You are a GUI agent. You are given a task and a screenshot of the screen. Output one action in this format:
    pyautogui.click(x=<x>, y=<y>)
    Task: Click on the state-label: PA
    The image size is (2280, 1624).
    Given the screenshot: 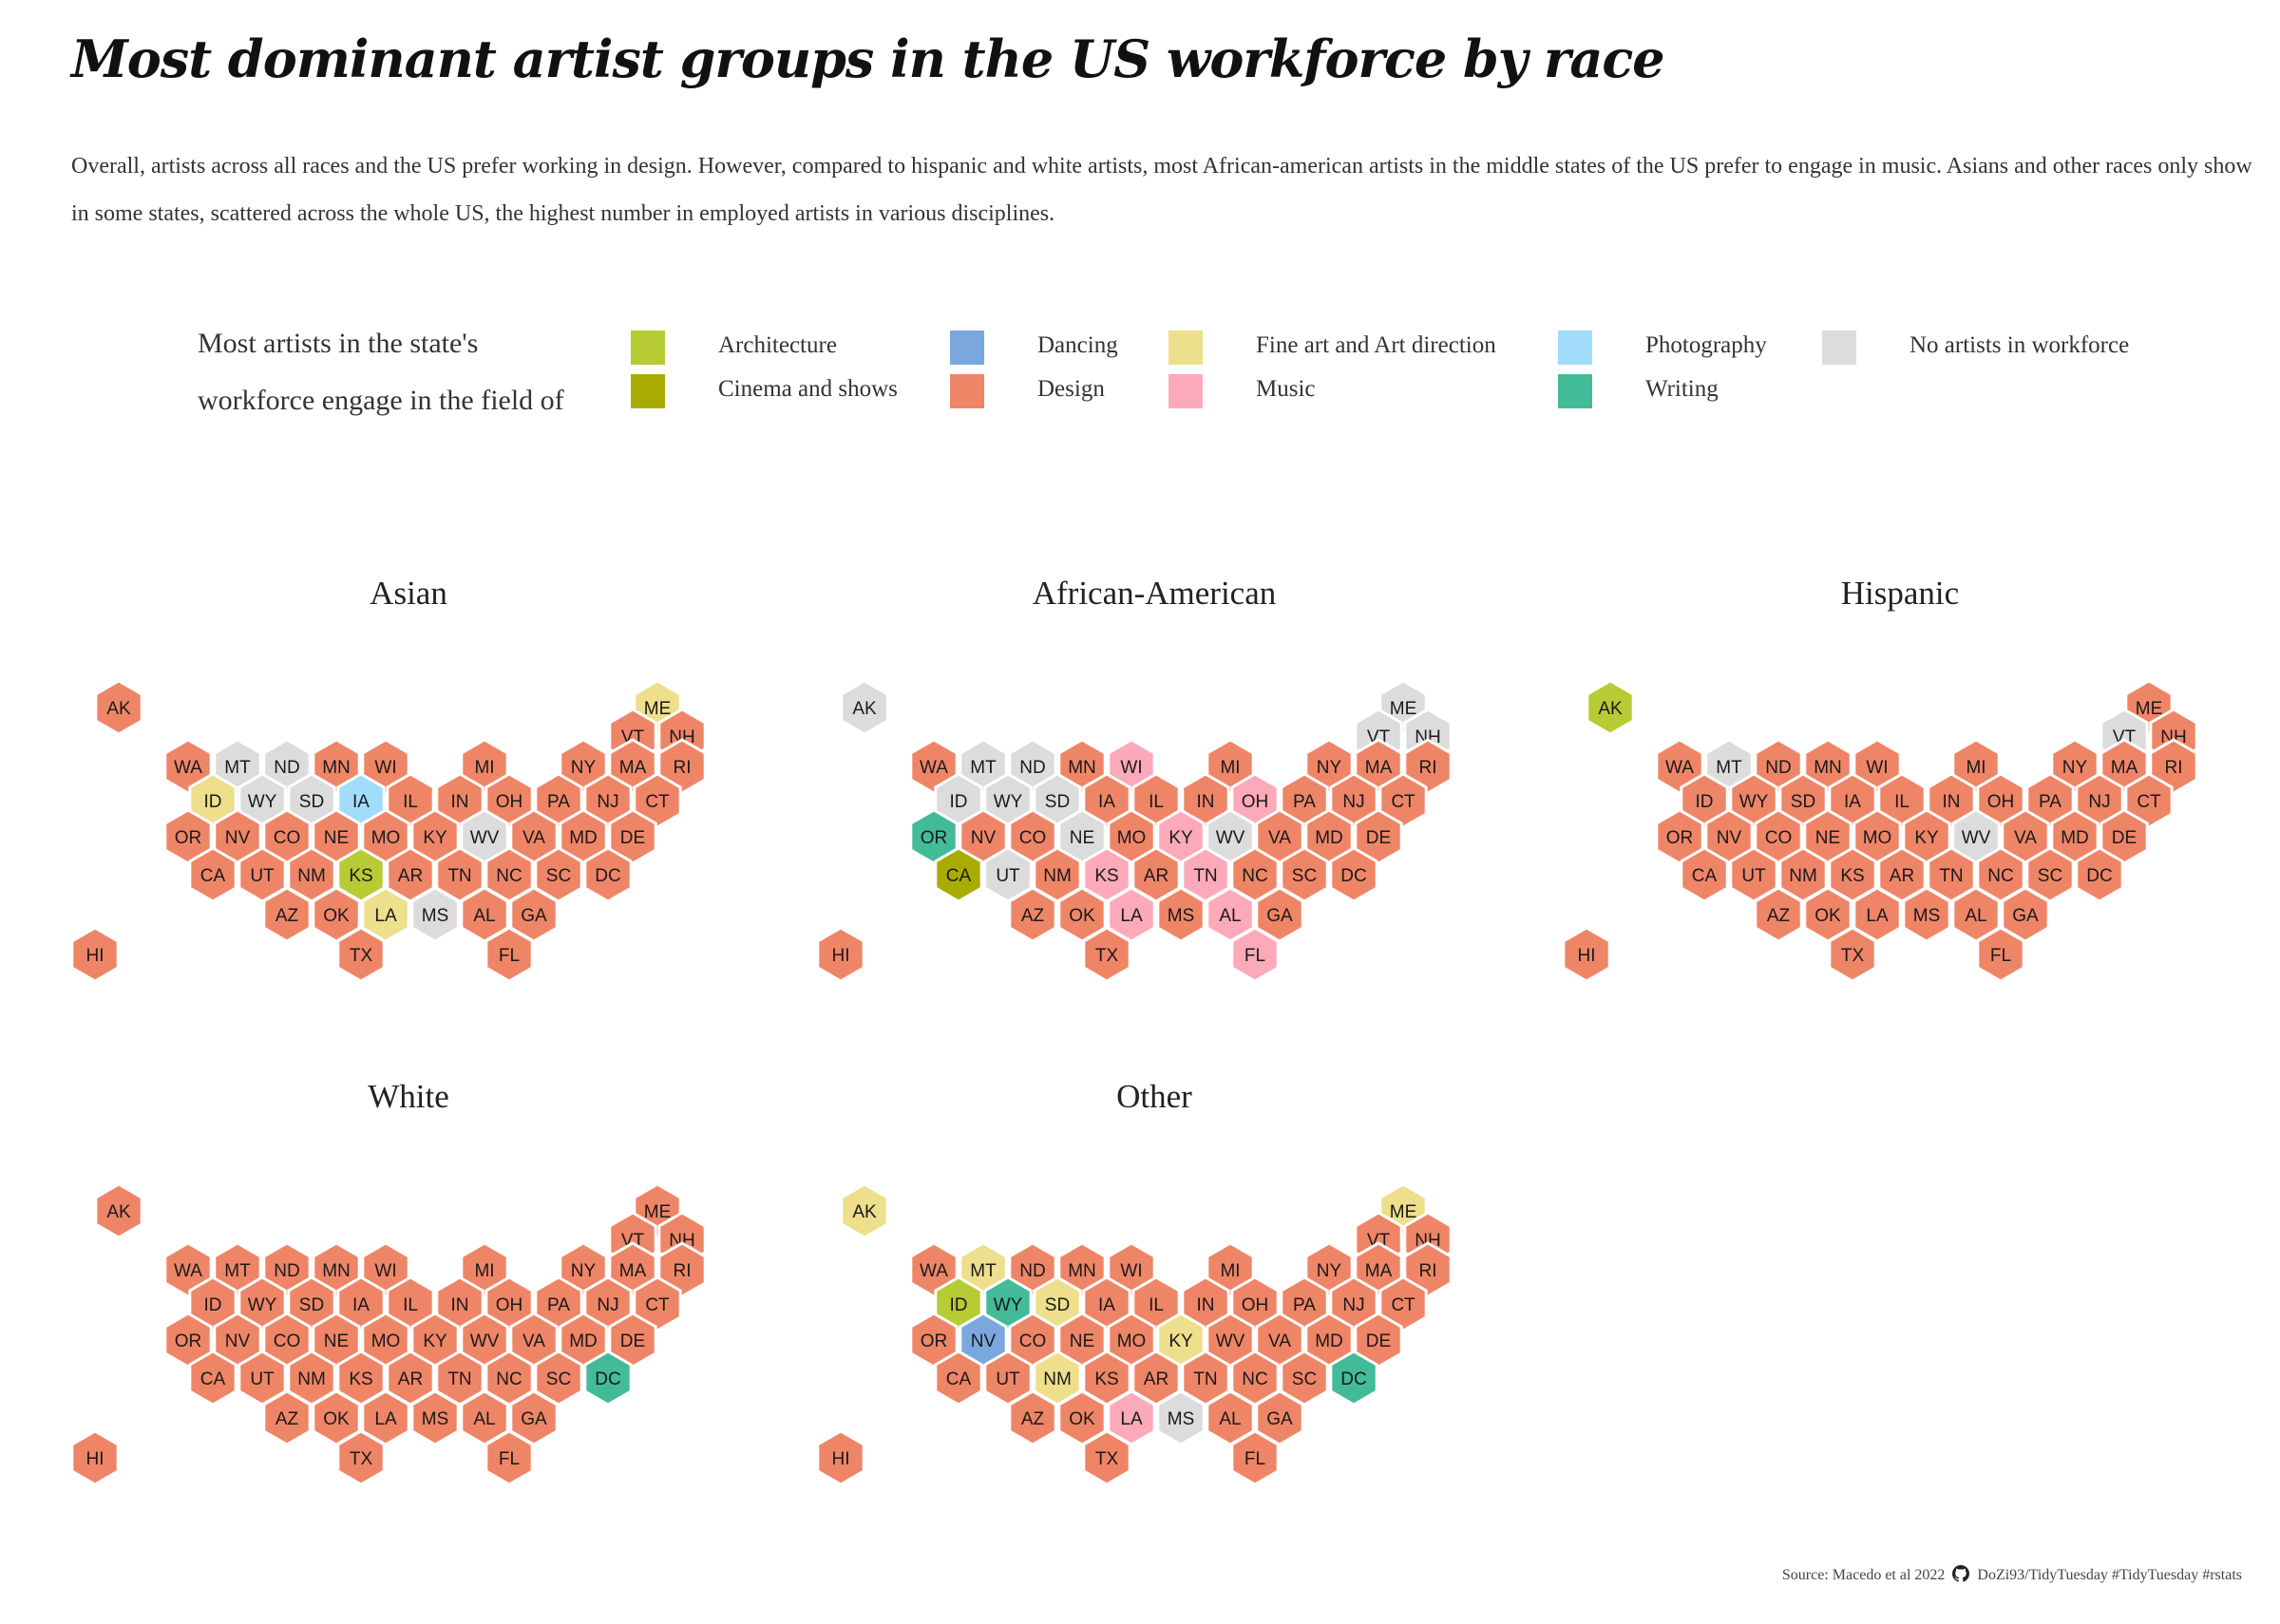 What is the action you would take?
    pyautogui.click(x=558, y=1305)
    